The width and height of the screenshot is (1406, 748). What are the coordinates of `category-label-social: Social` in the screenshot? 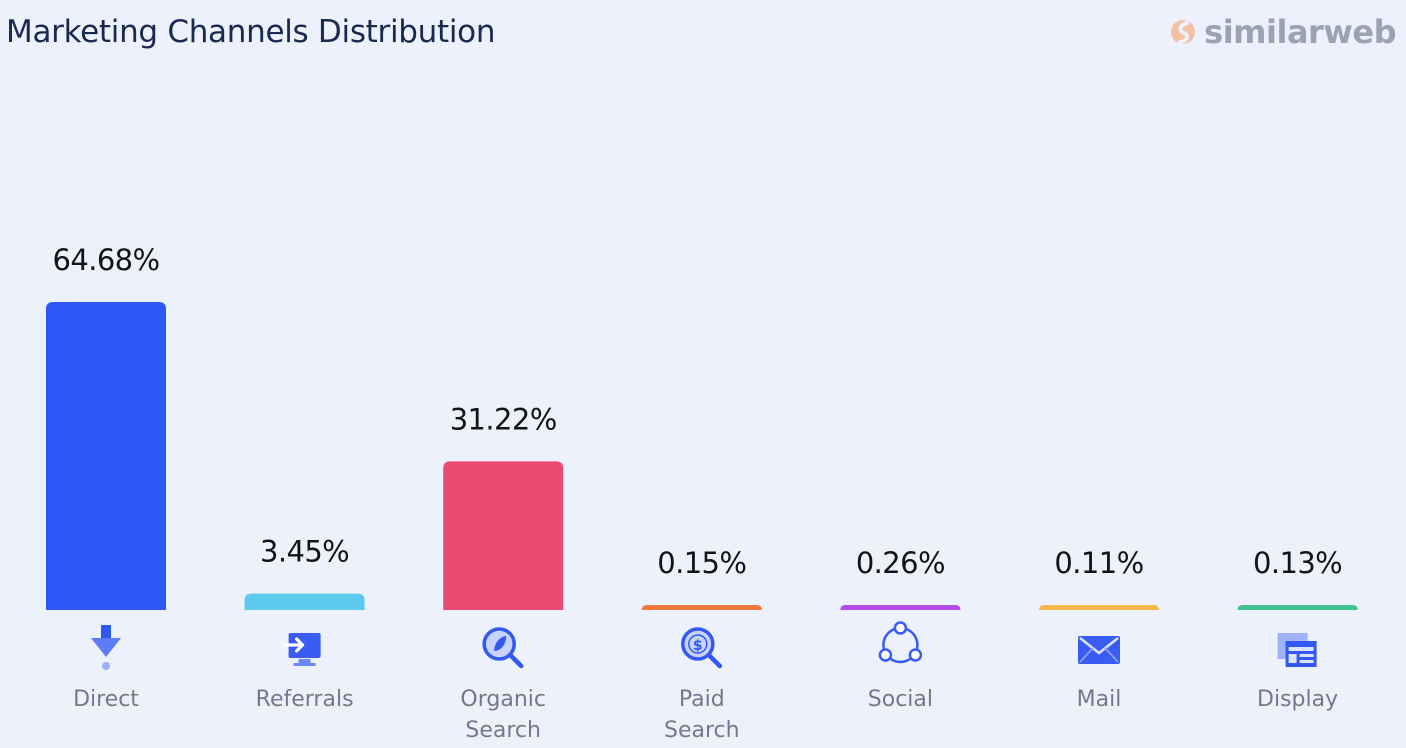 It's located at (900, 699).